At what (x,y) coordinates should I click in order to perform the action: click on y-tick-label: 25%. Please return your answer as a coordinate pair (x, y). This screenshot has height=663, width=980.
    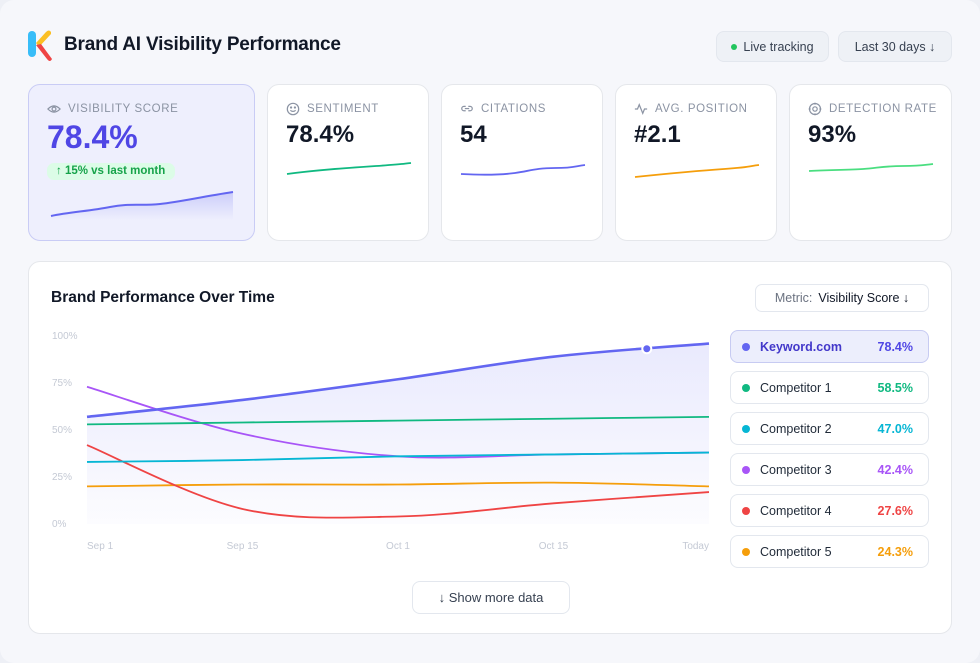
    Looking at the image, I should click on (62, 477).